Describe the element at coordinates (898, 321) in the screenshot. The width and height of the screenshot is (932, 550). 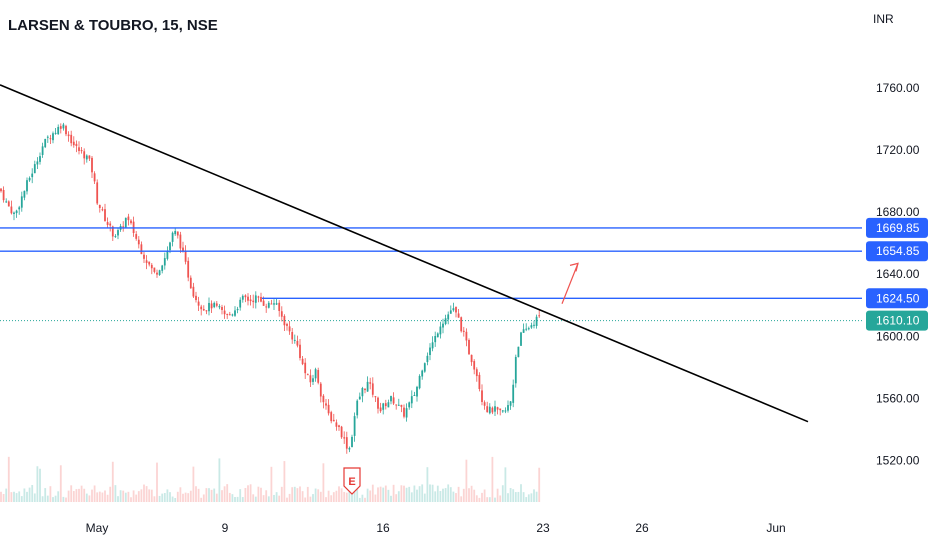
I see `last-price-label: 1610.10` at that location.